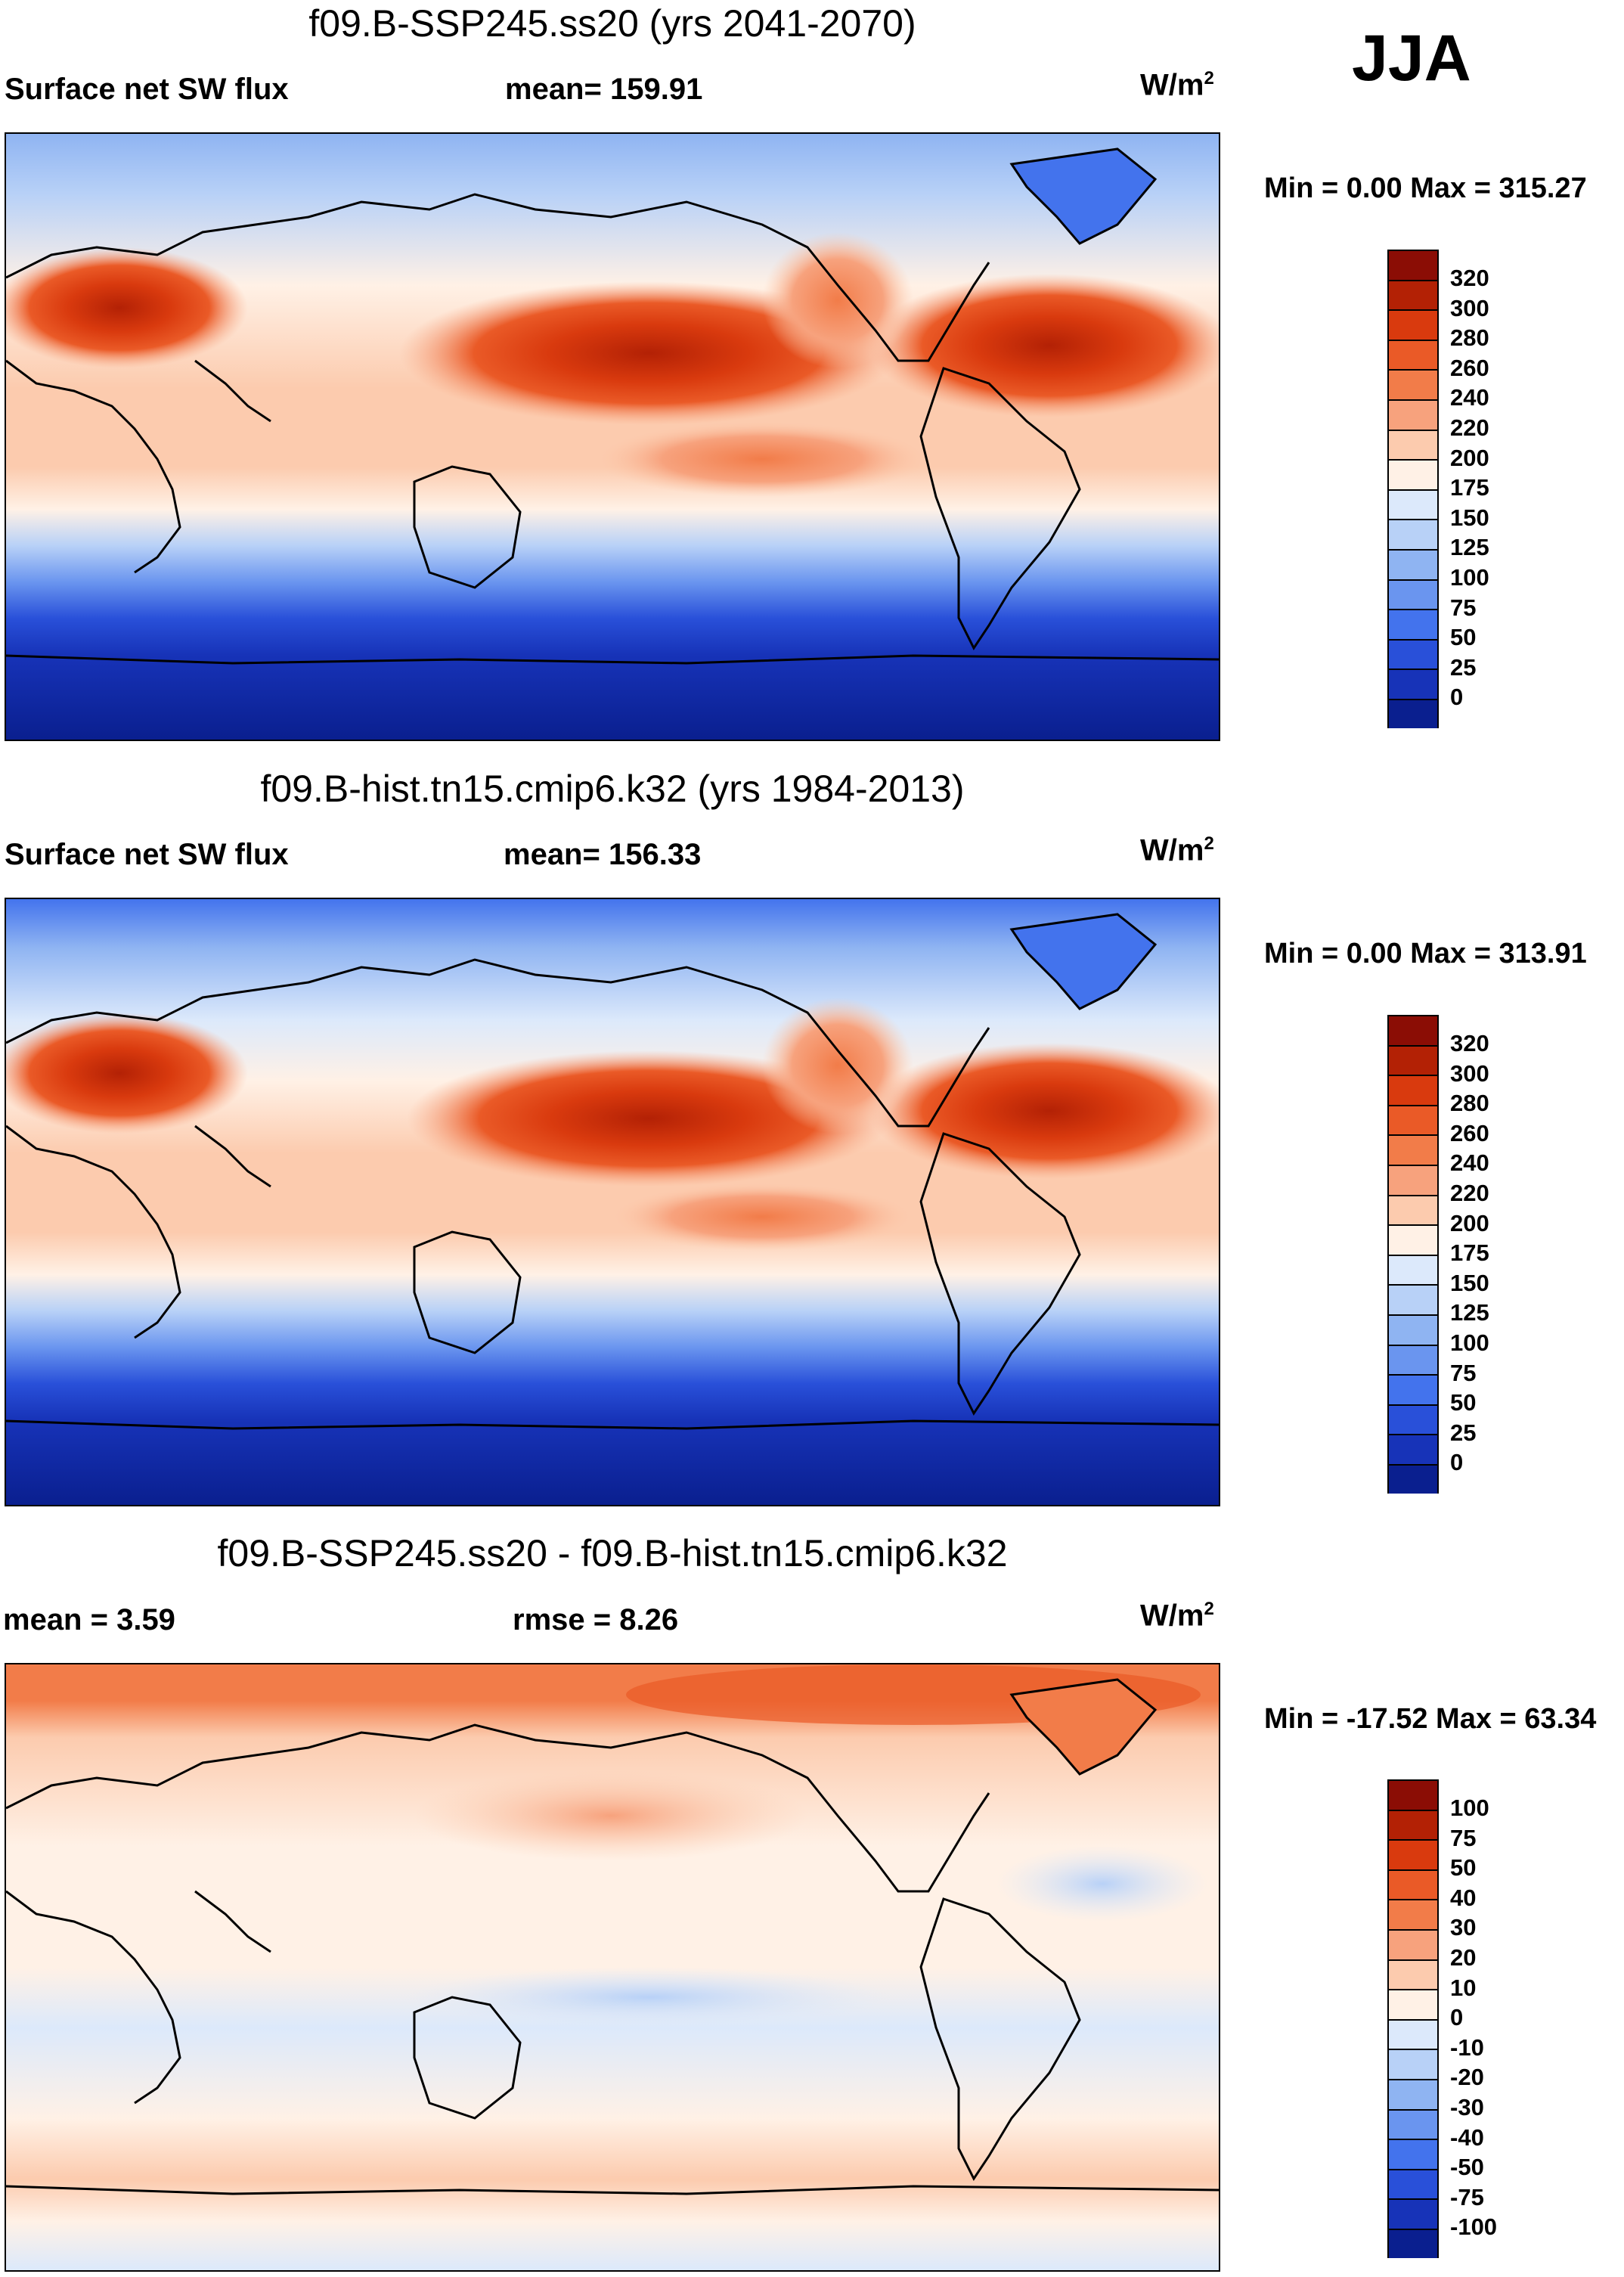  Describe the element at coordinates (1457, 697) in the screenshot. I see `colorbar-tick: 0` at that location.